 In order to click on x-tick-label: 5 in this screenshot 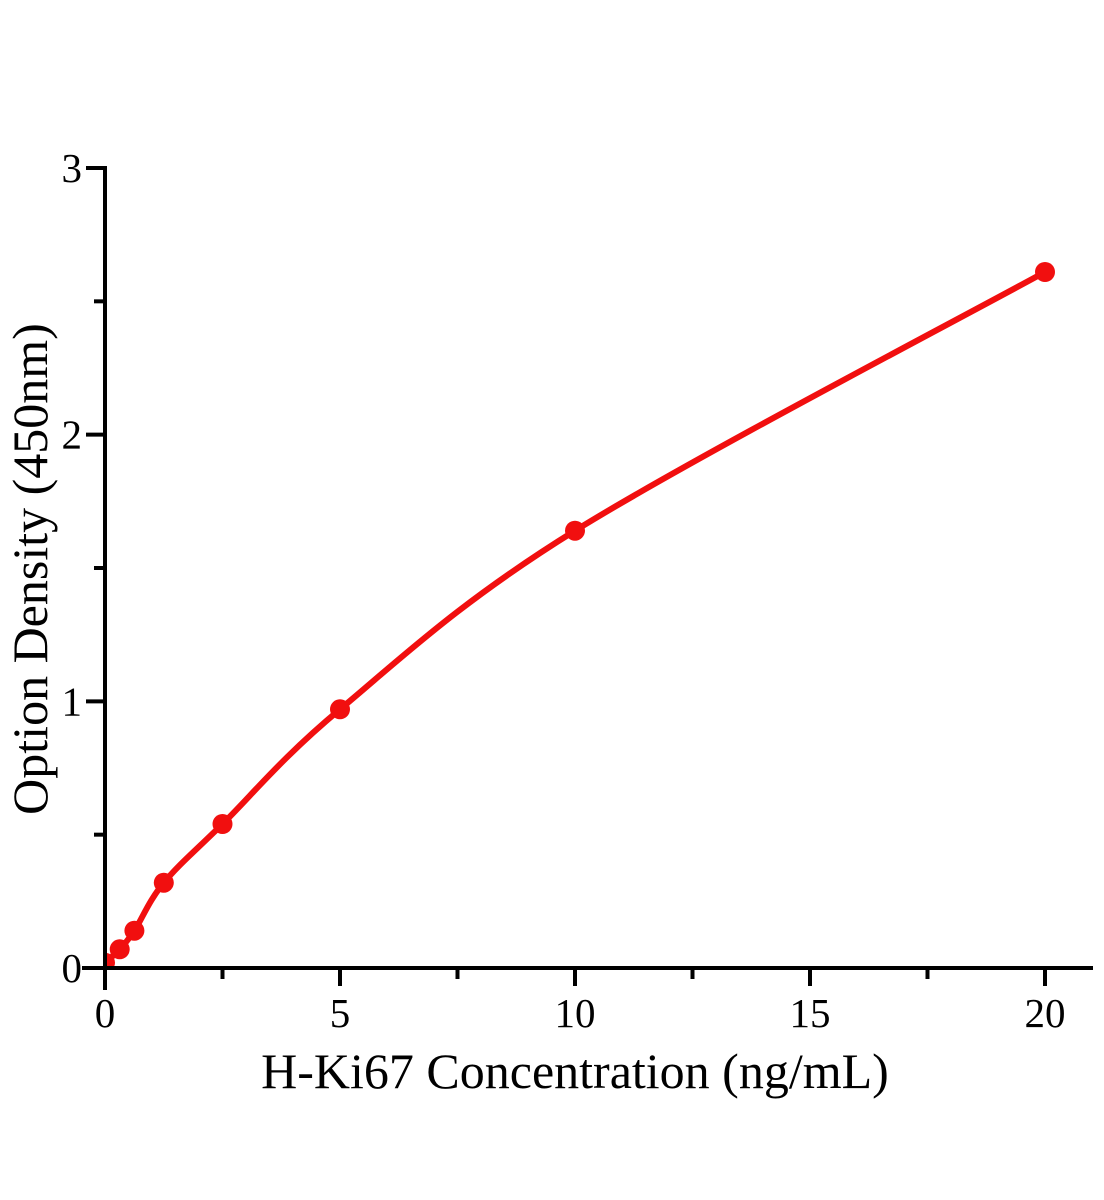, I will do `click(340, 1013)`.